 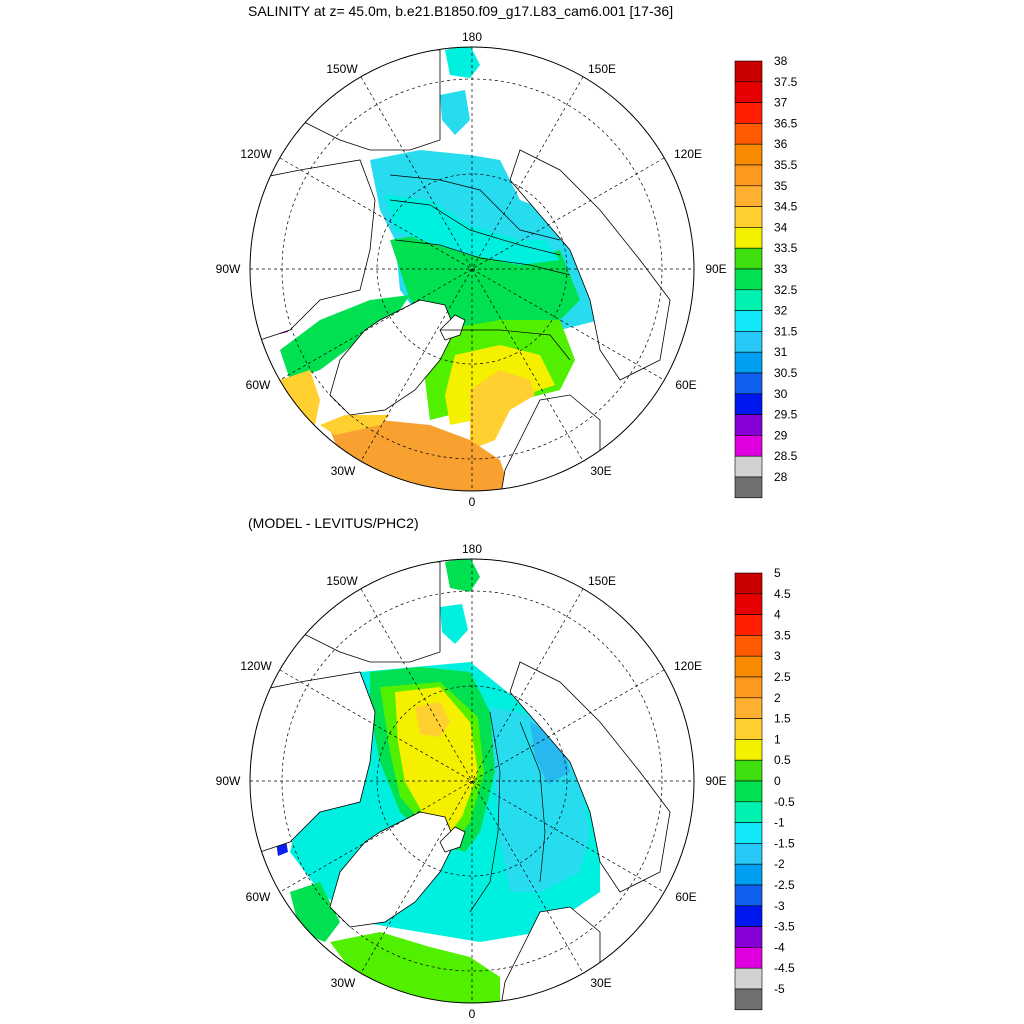 What do you see at coordinates (786, 165) in the screenshot?
I see `colorbar-label: 35.5` at bounding box center [786, 165].